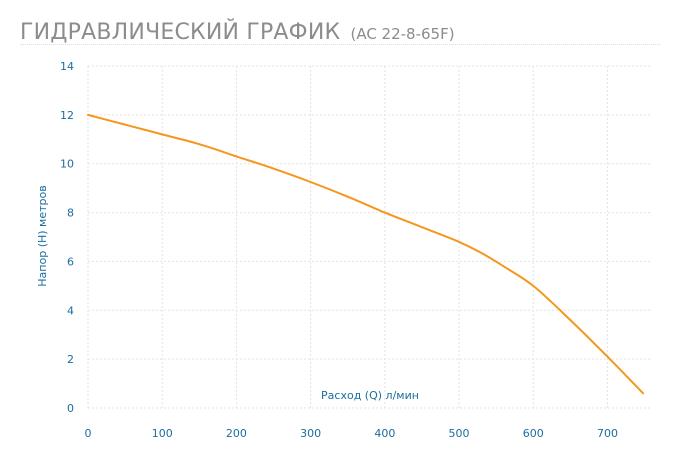 This screenshot has width=682, height=455. Describe the element at coordinates (67, 66) in the screenshot. I see `y-tick-label: 14` at that location.